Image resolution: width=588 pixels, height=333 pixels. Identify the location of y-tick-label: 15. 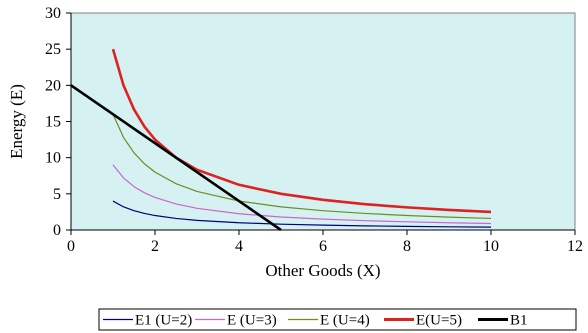
(53, 122).